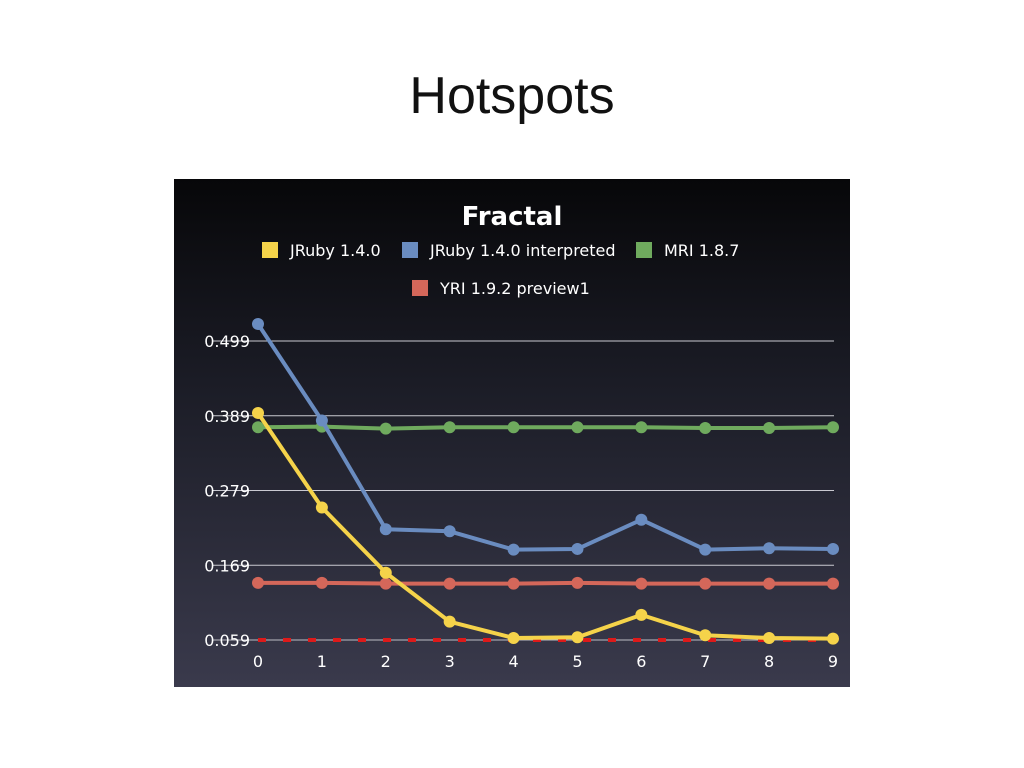 Image resolution: width=1024 pixels, height=768 pixels. I want to click on y-tick-label: 0.059, so click(227, 640).